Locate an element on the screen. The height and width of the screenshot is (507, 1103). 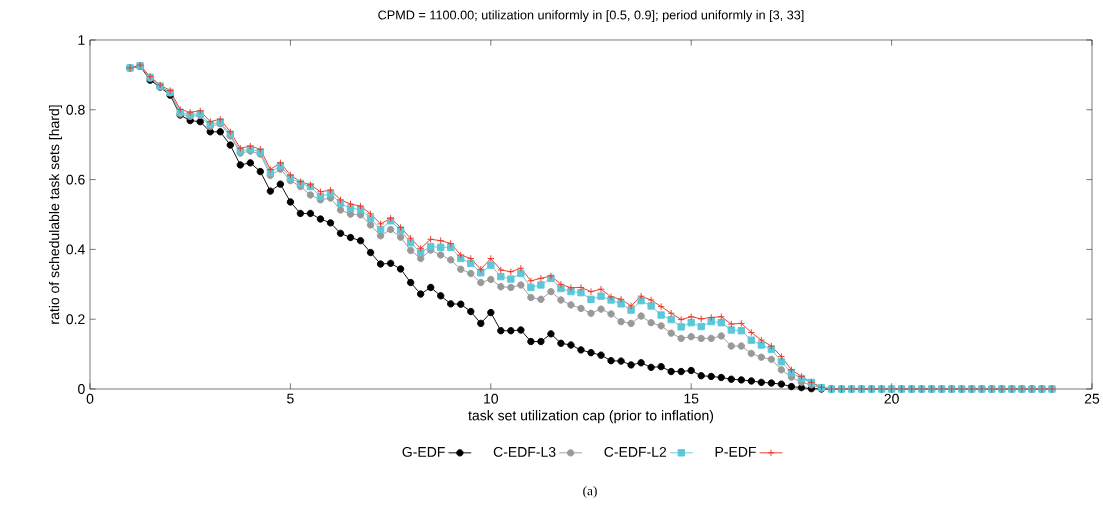
y-tick-label: 0.6 is located at coordinates (75, 179).